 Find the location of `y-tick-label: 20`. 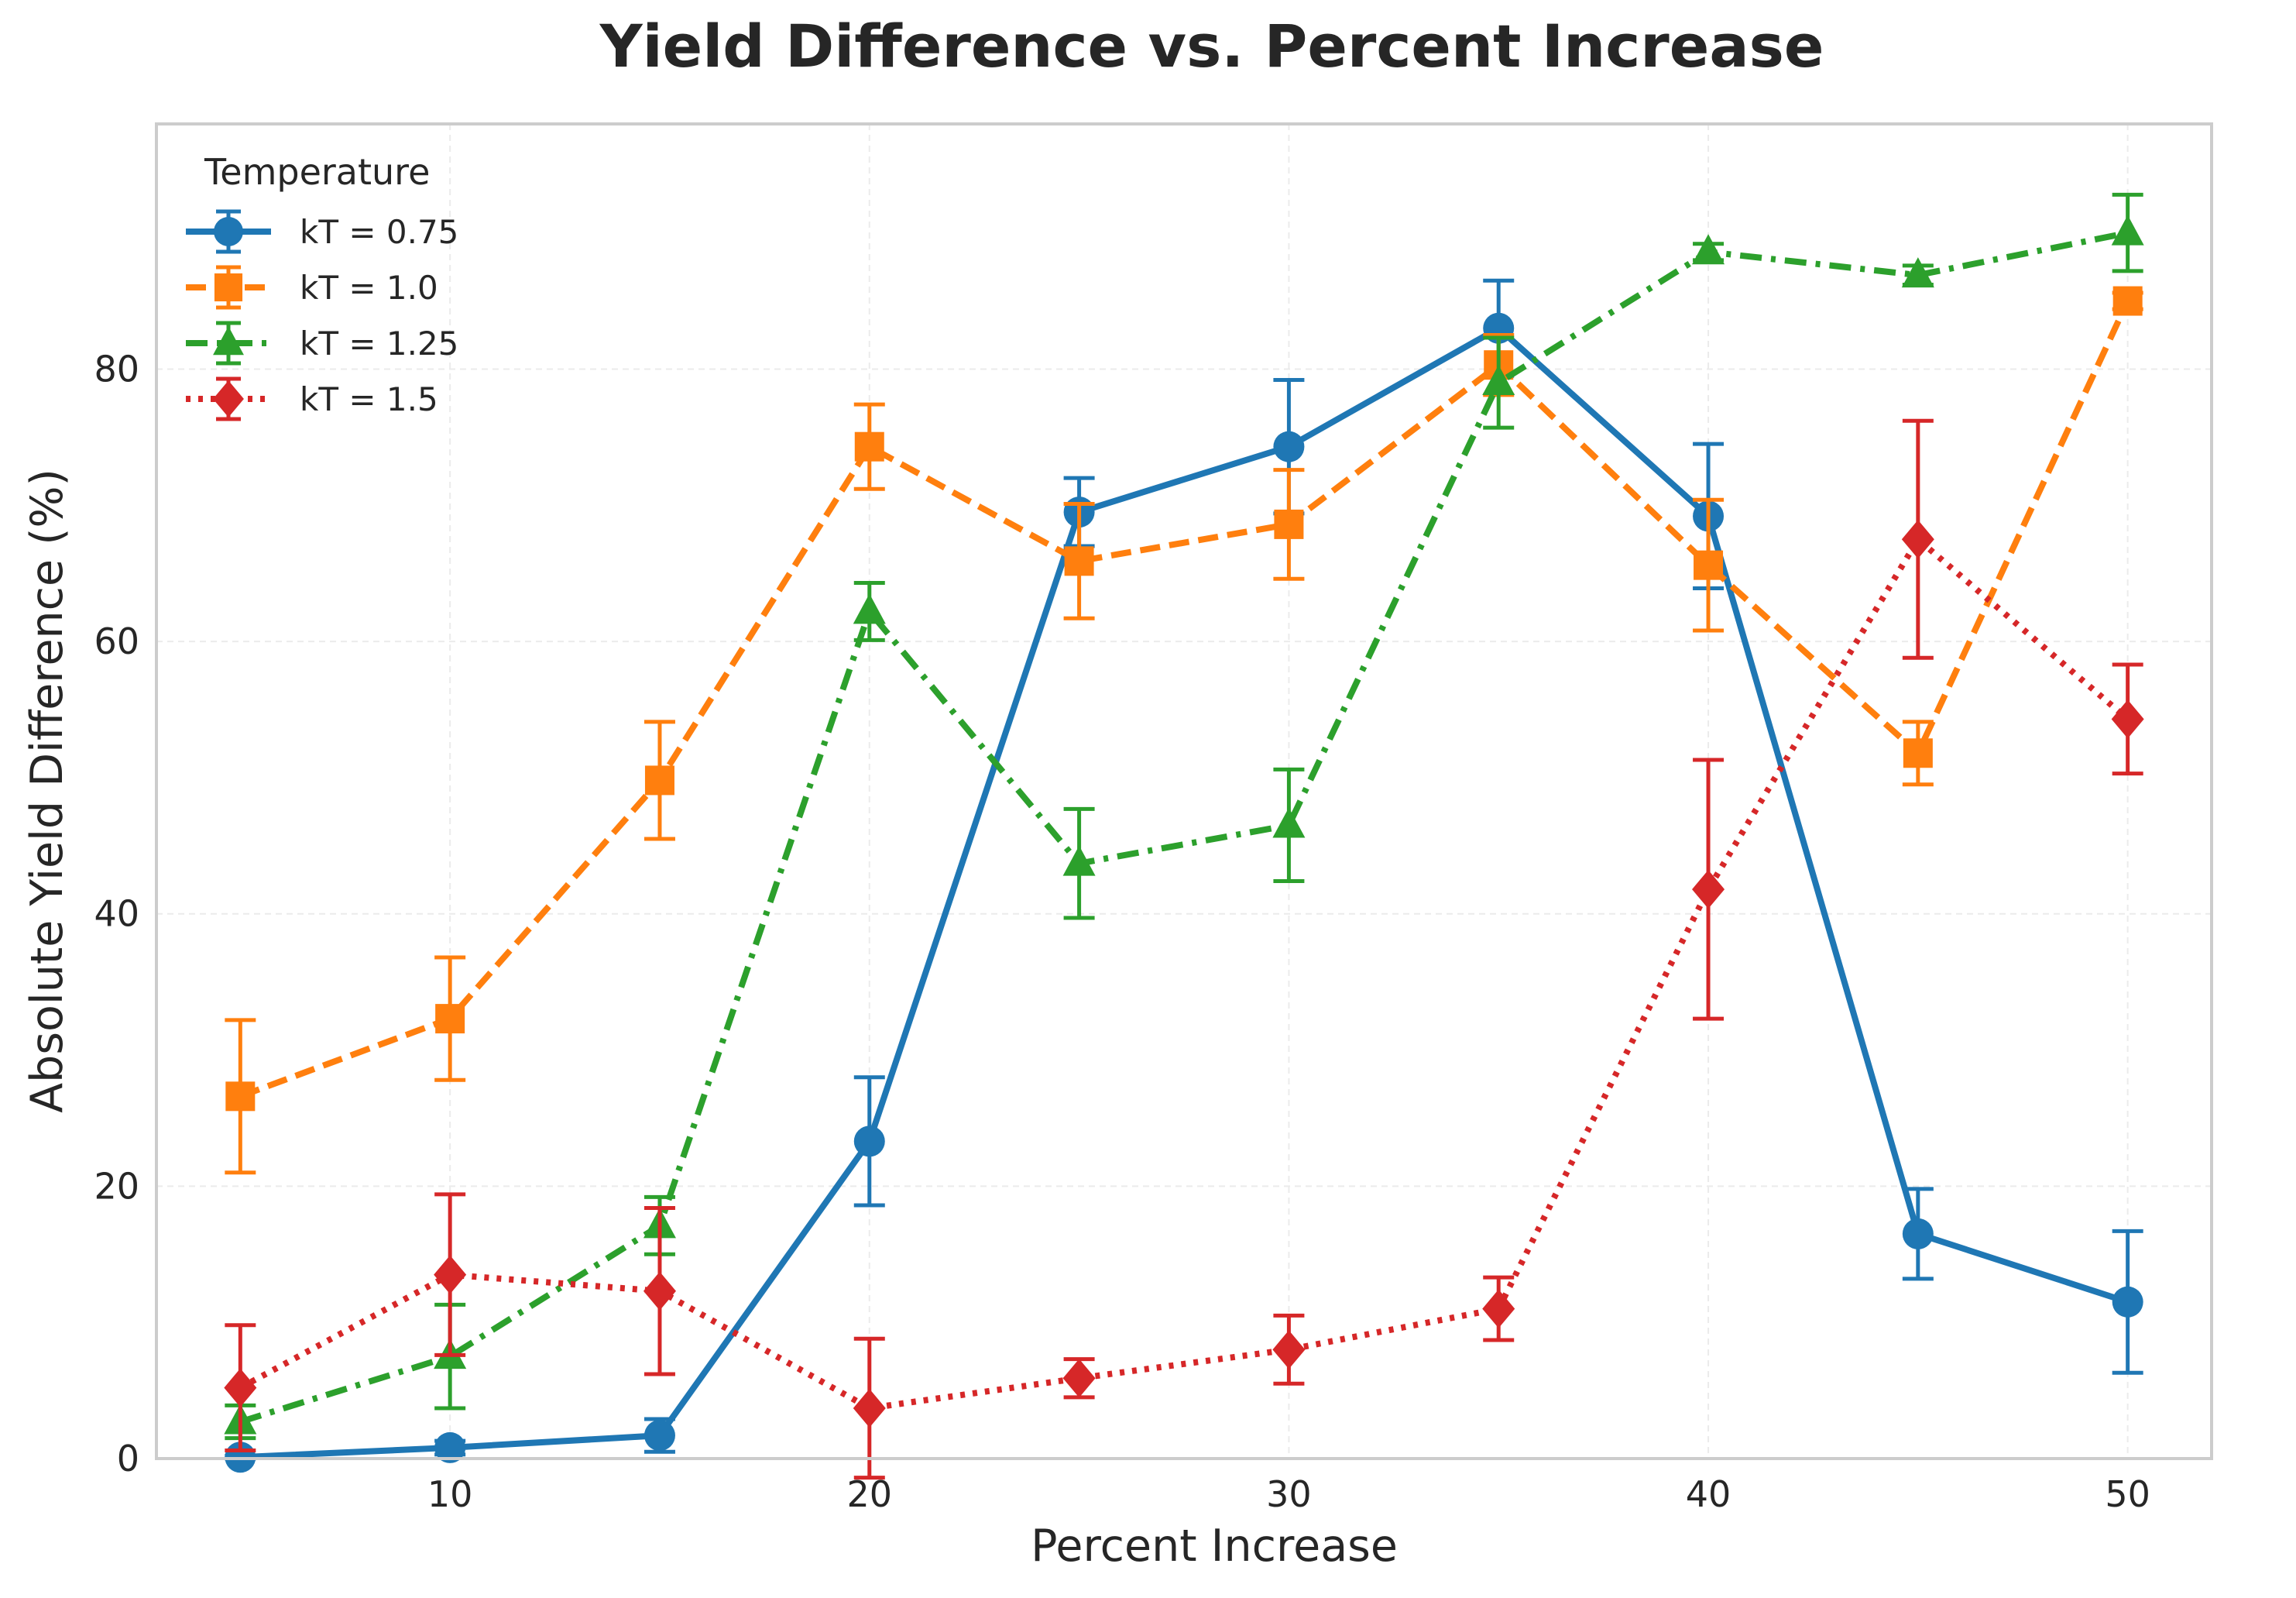

y-tick-label: 20 is located at coordinates (116, 1186).